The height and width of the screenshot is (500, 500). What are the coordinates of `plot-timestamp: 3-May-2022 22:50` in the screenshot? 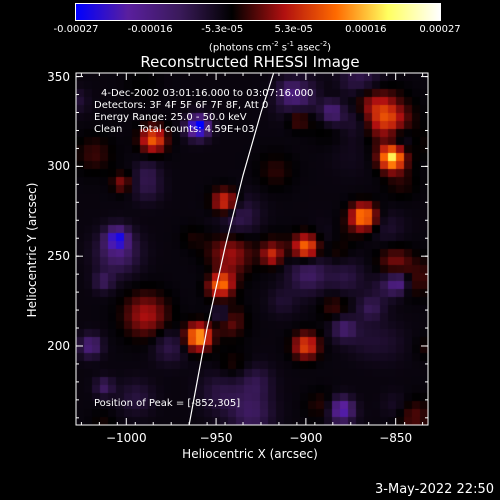 It's located at (434, 489).